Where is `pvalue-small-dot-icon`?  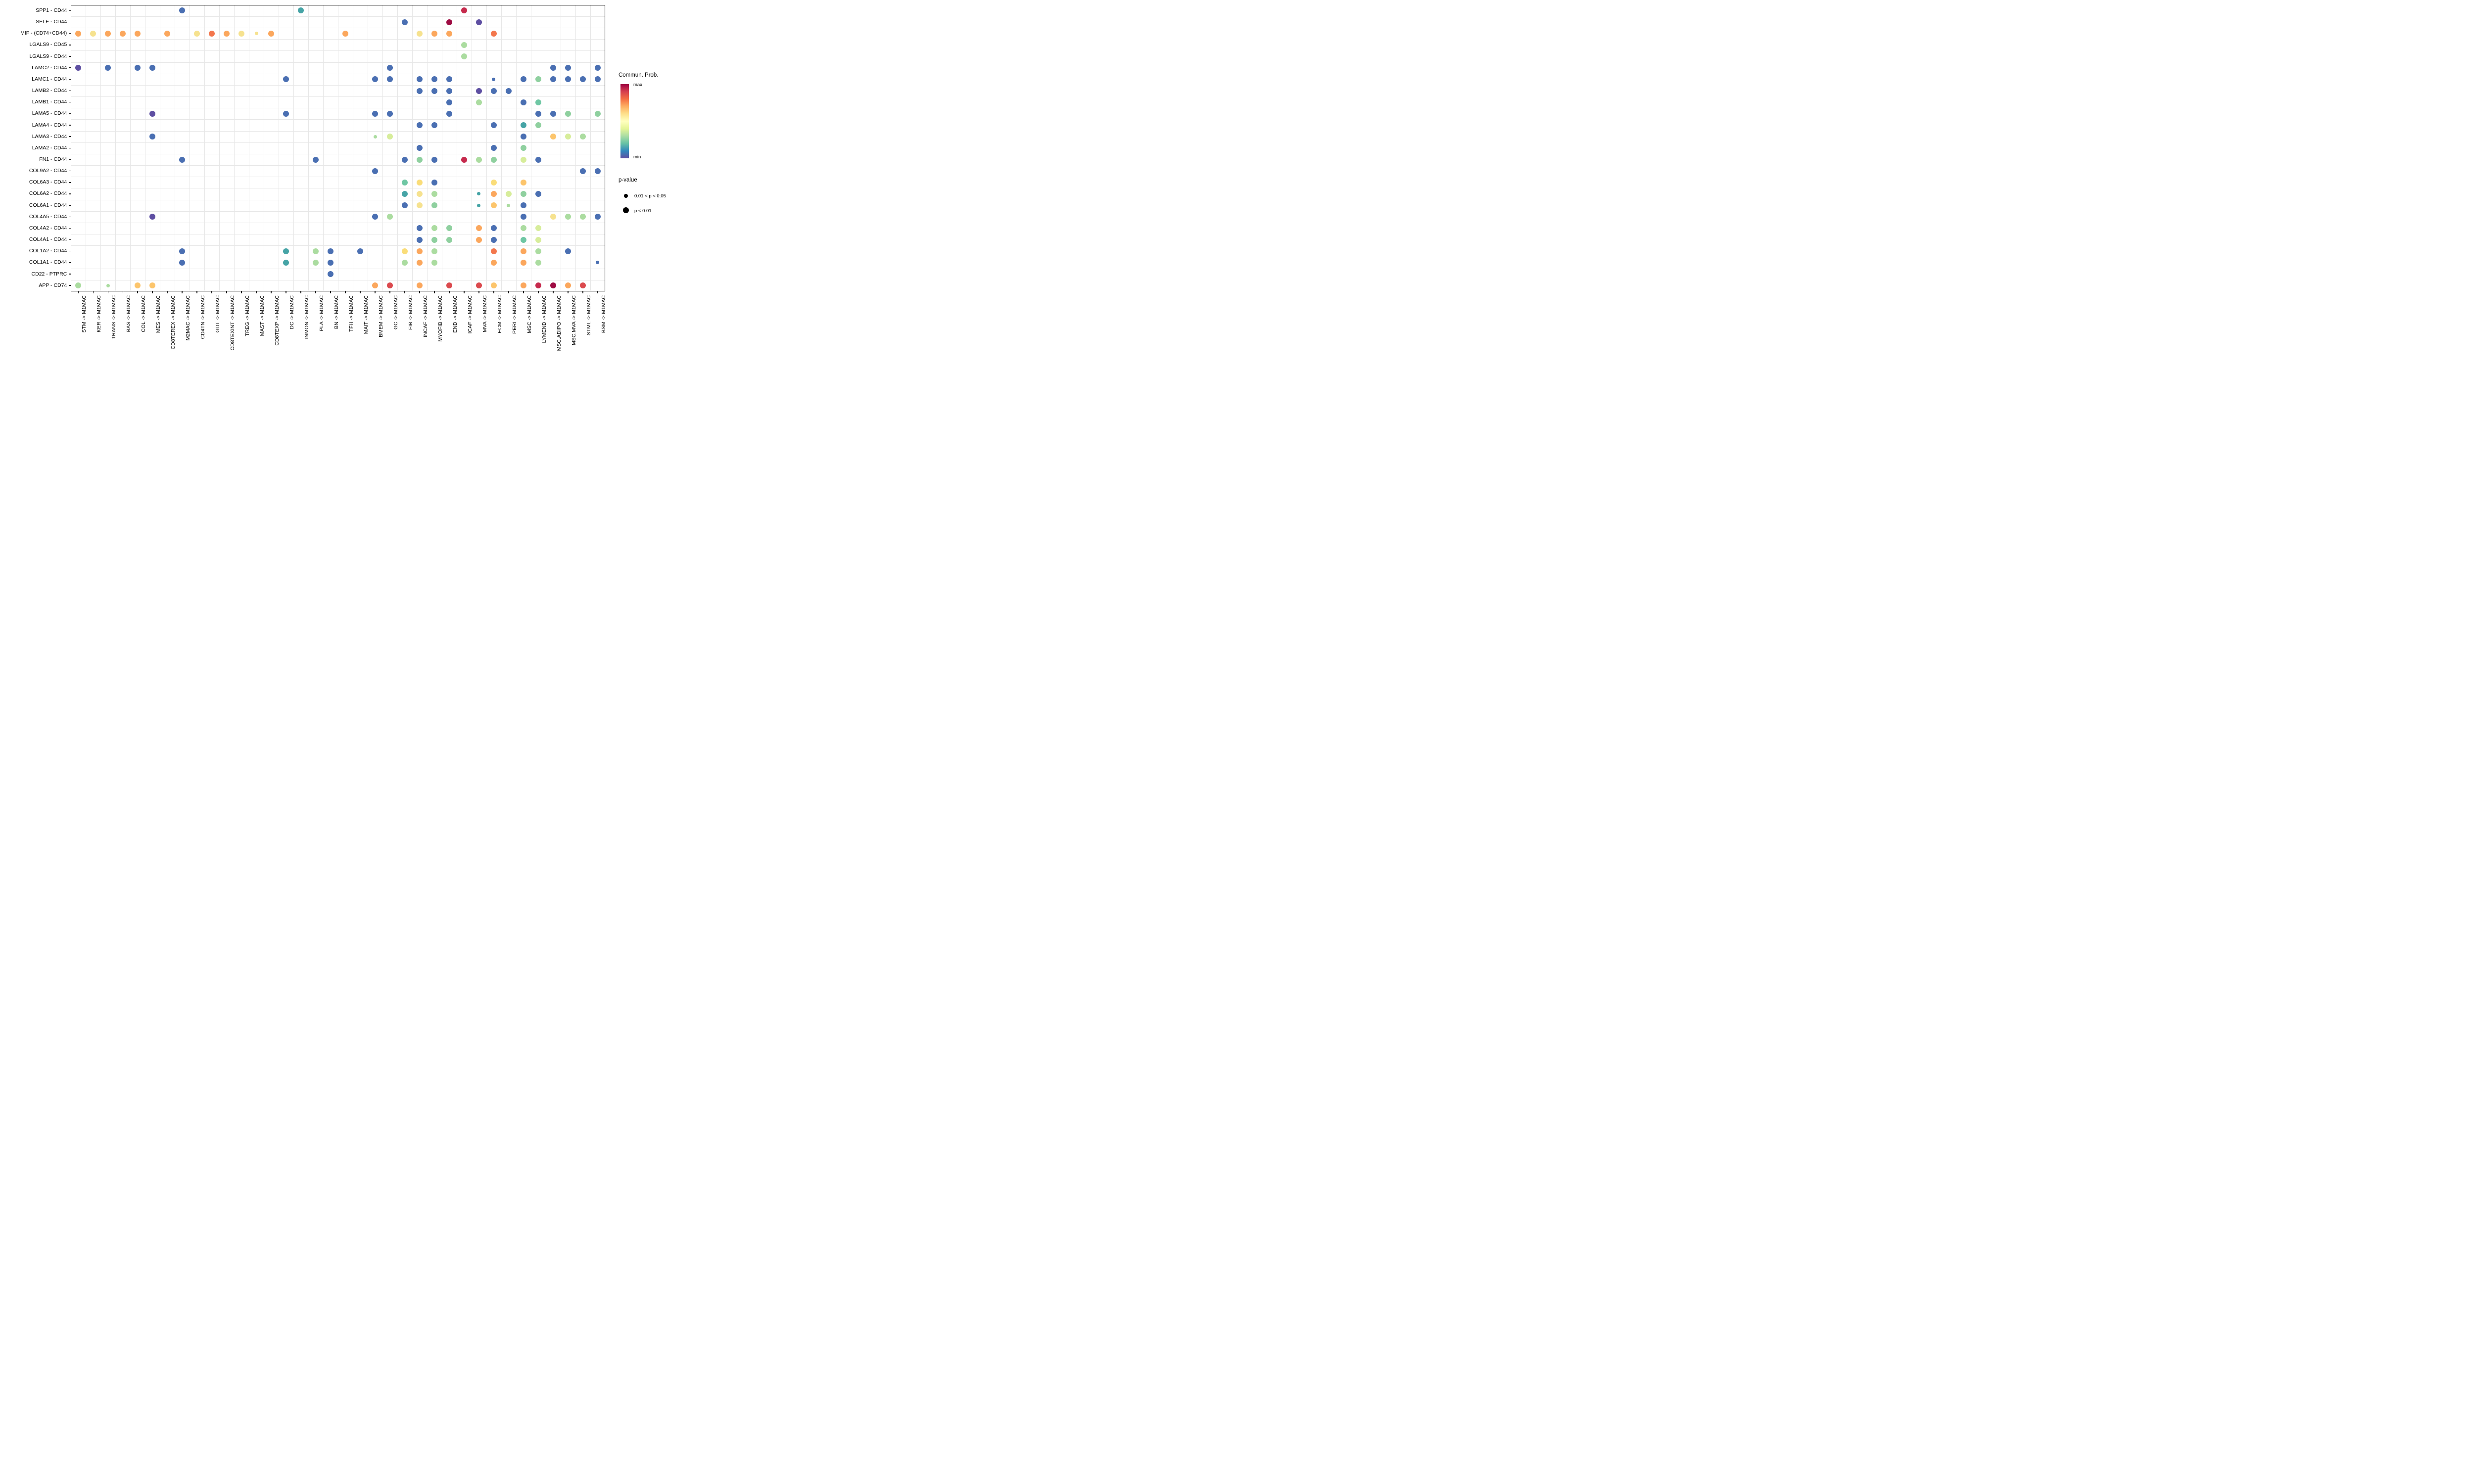
pvalue-small-dot-icon is located at coordinates (626, 196).